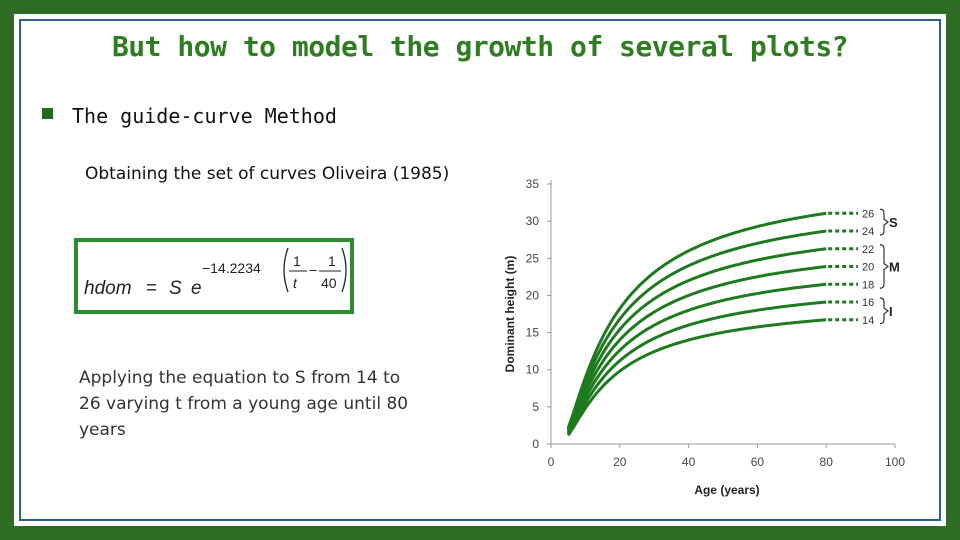 The height and width of the screenshot is (540, 960). Describe the element at coordinates (533, 370) in the screenshot. I see `y-tick-label: 10` at that location.